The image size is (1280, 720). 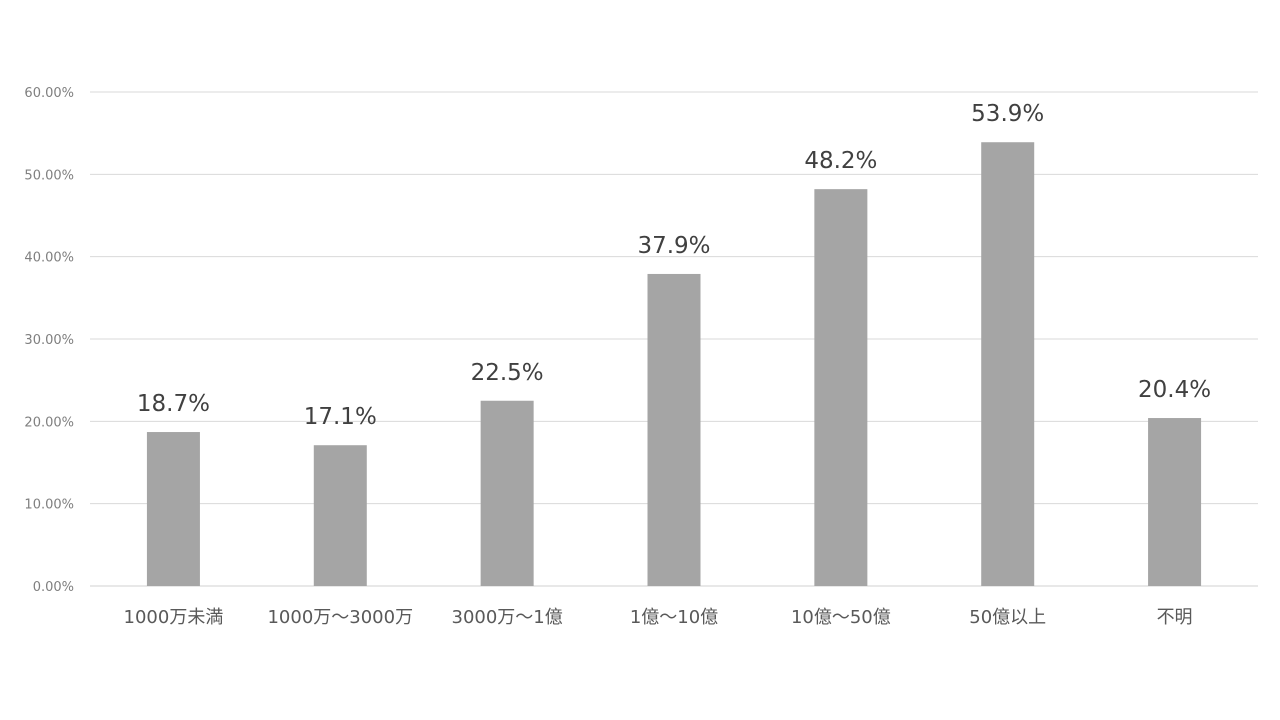 I want to click on data-label: 48.2%, so click(x=840, y=161).